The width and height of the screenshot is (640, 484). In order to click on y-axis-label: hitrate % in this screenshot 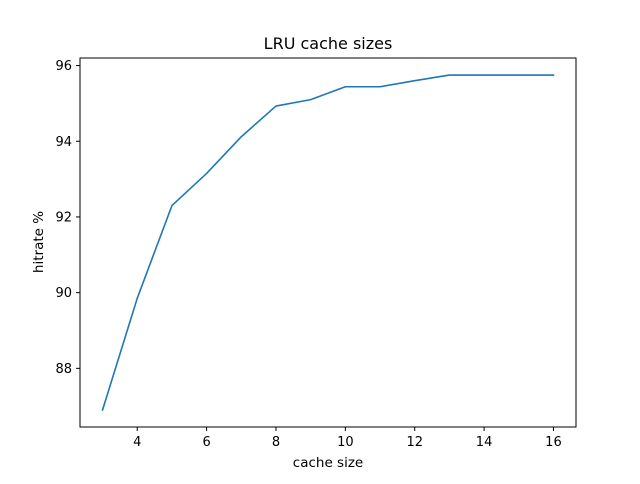, I will do `click(39, 242)`.